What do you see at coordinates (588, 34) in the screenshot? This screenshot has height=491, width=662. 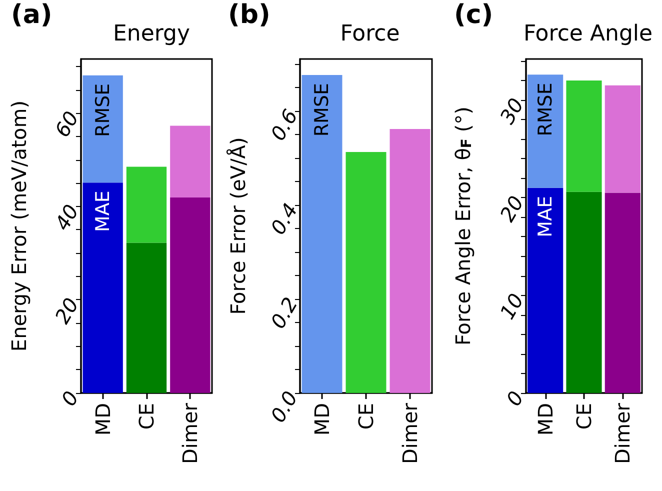 I see `chart-title: Force Angle` at bounding box center [588, 34].